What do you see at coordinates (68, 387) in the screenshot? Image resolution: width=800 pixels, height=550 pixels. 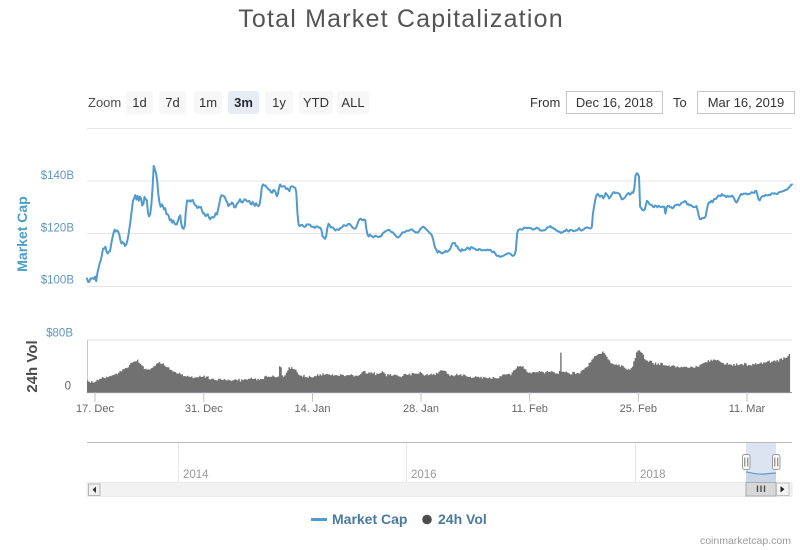 I see `svg-text: 0` at bounding box center [68, 387].